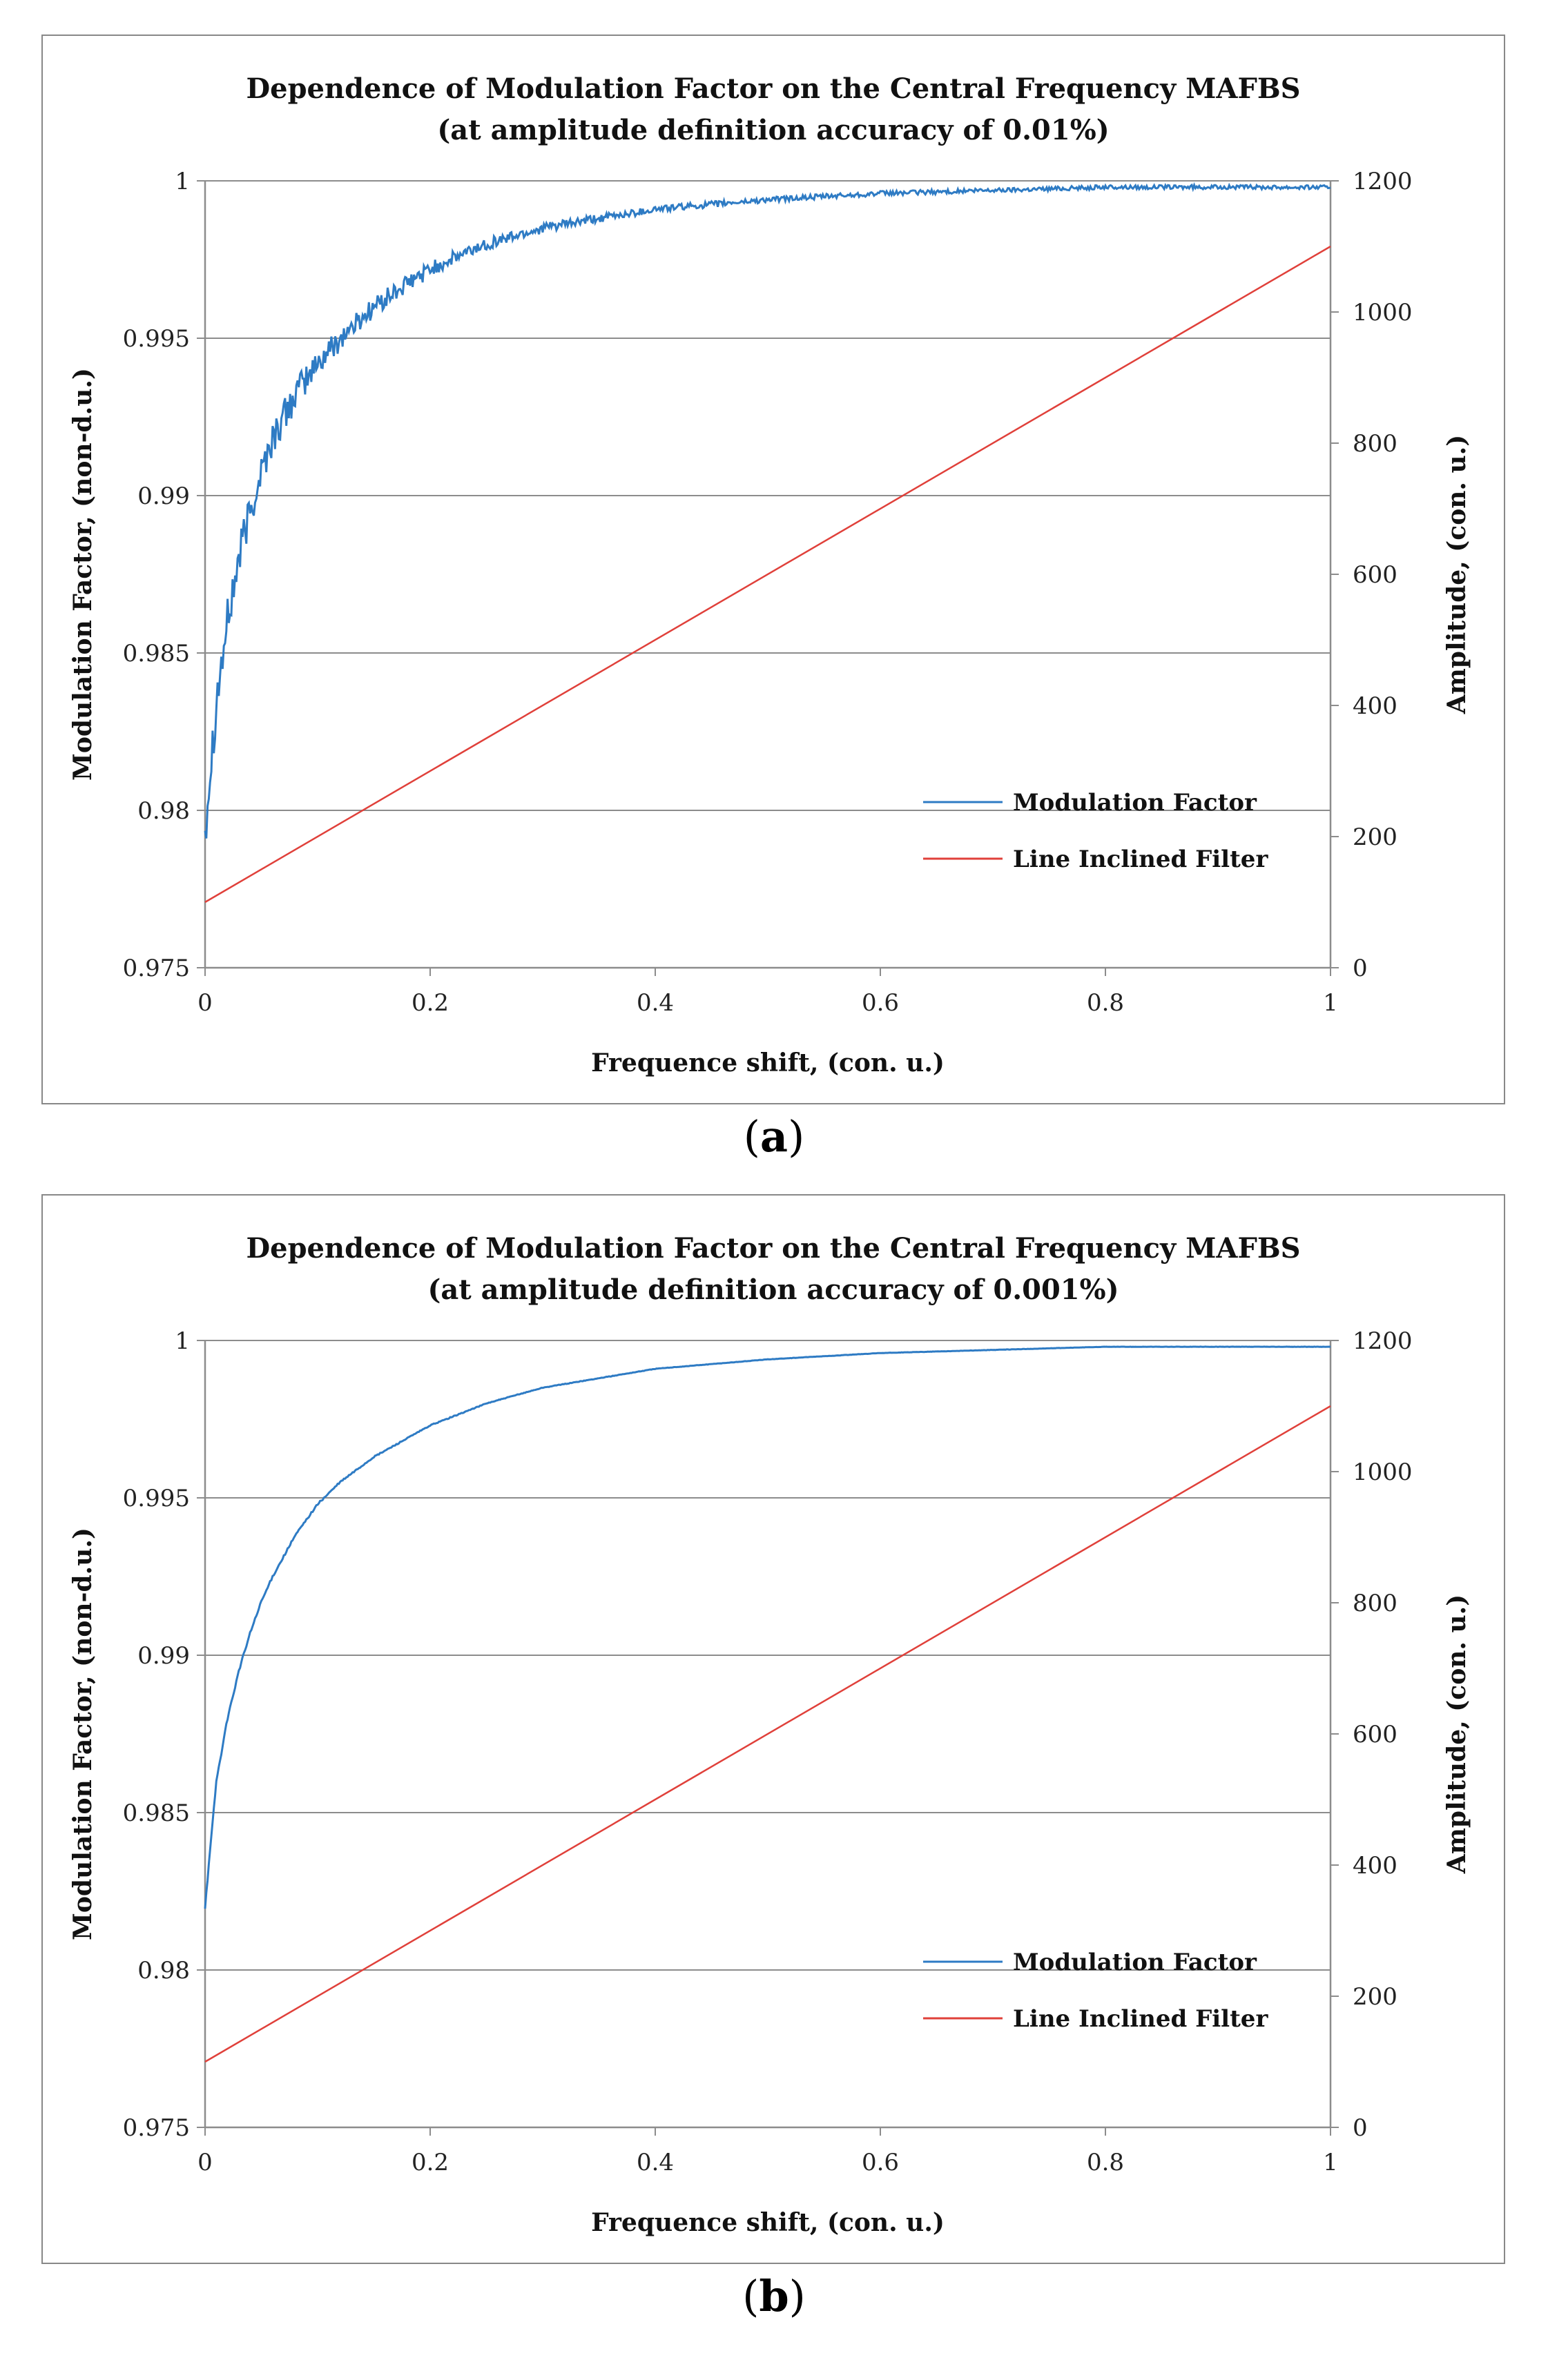 This screenshot has width=1548, height=2380. I want to click on panel-label-a: (a), so click(774, 1136).